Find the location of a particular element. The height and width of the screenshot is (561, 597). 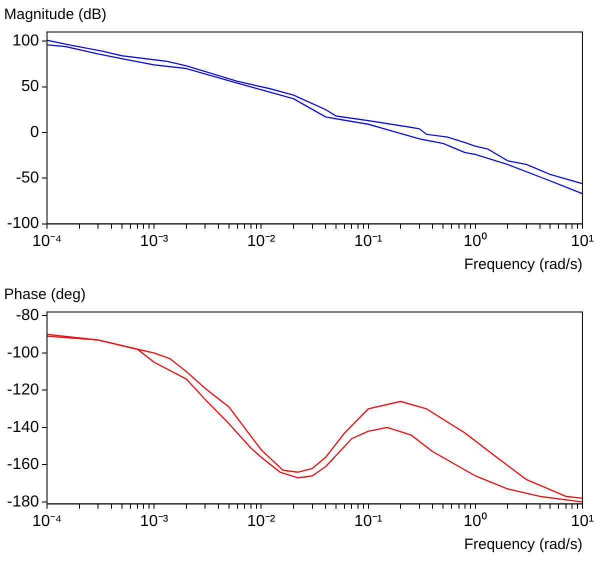

y-tick-label: 100 is located at coordinates (26, 41).